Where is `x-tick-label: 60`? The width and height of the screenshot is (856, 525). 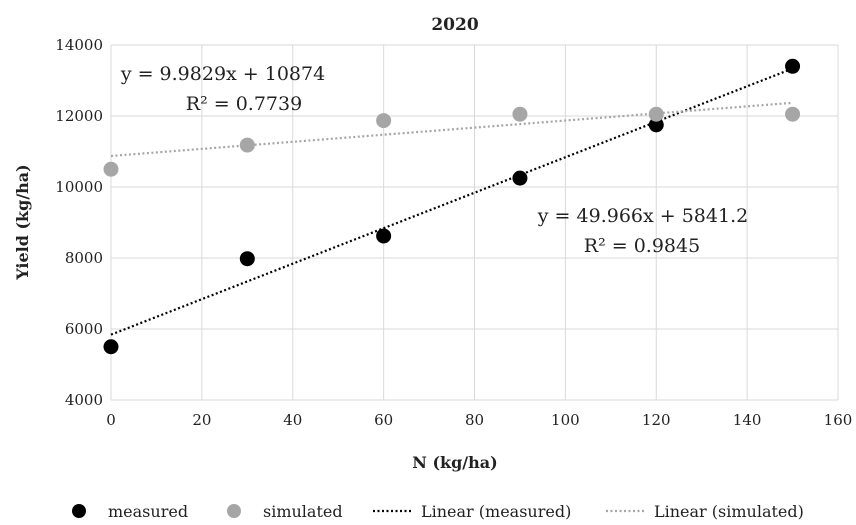 x-tick-label: 60 is located at coordinates (383, 420).